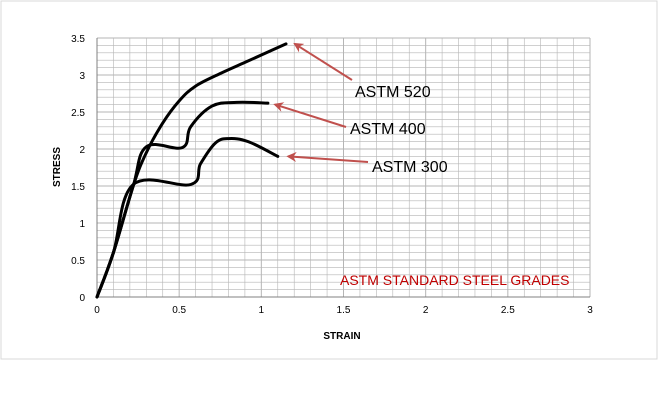  Describe the element at coordinates (78, 39) in the screenshot. I see `y-tick-label: 3.5` at that location.